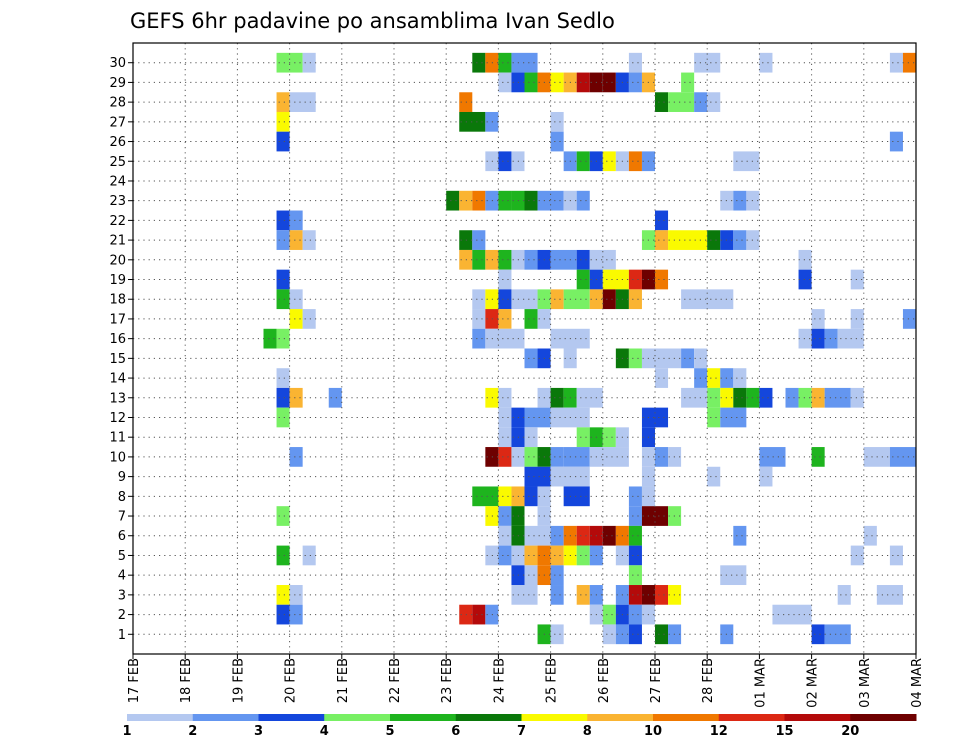 The image size is (960, 742). What do you see at coordinates (122, 635) in the screenshot?
I see `y-tick-label: 1` at bounding box center [122, 635].